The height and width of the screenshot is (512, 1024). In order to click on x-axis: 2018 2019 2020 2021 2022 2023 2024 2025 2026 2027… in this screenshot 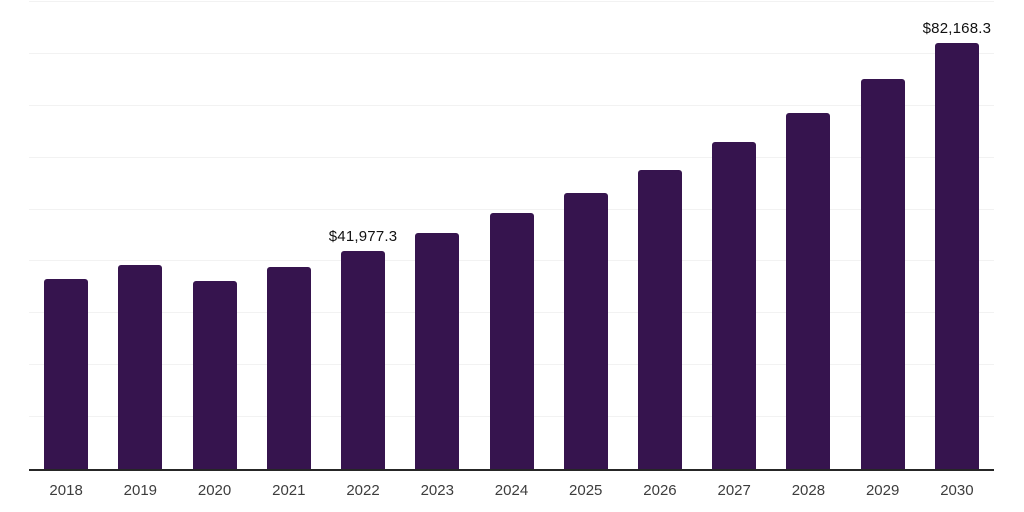, I will do `click(511, 492)`.